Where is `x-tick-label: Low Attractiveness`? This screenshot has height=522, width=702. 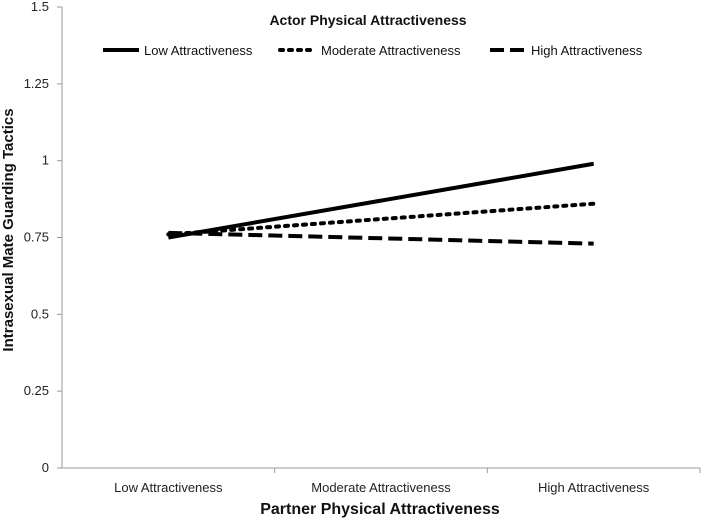
x-tick-label: Low Attractiveness is located at coordinates (168, 487).